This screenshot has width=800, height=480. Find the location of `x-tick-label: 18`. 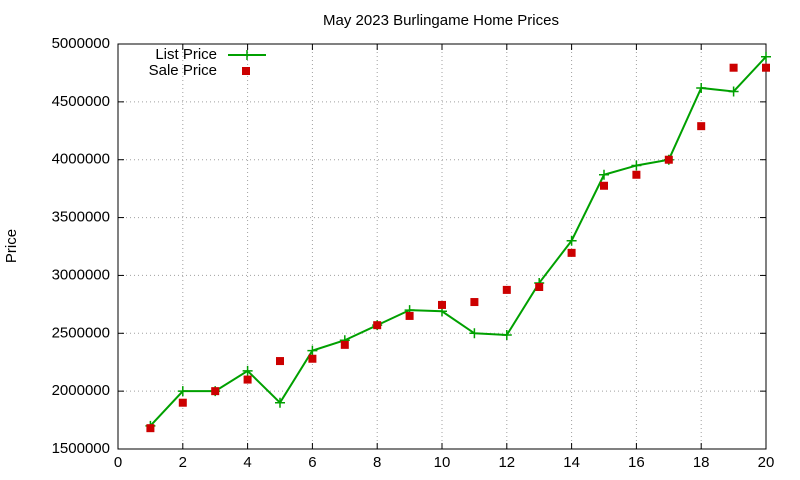

x-tick-label: 18 is located at coordinates (701, 462).